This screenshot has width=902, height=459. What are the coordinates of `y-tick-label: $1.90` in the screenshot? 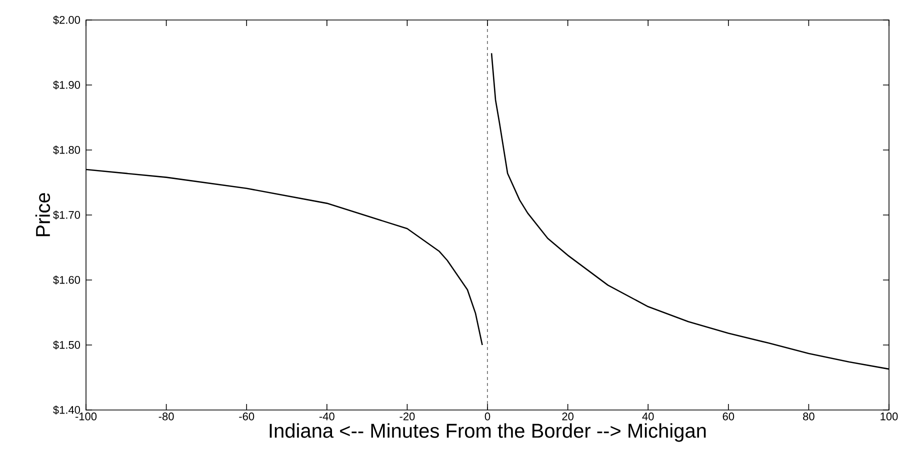 It's located at (66, 85).